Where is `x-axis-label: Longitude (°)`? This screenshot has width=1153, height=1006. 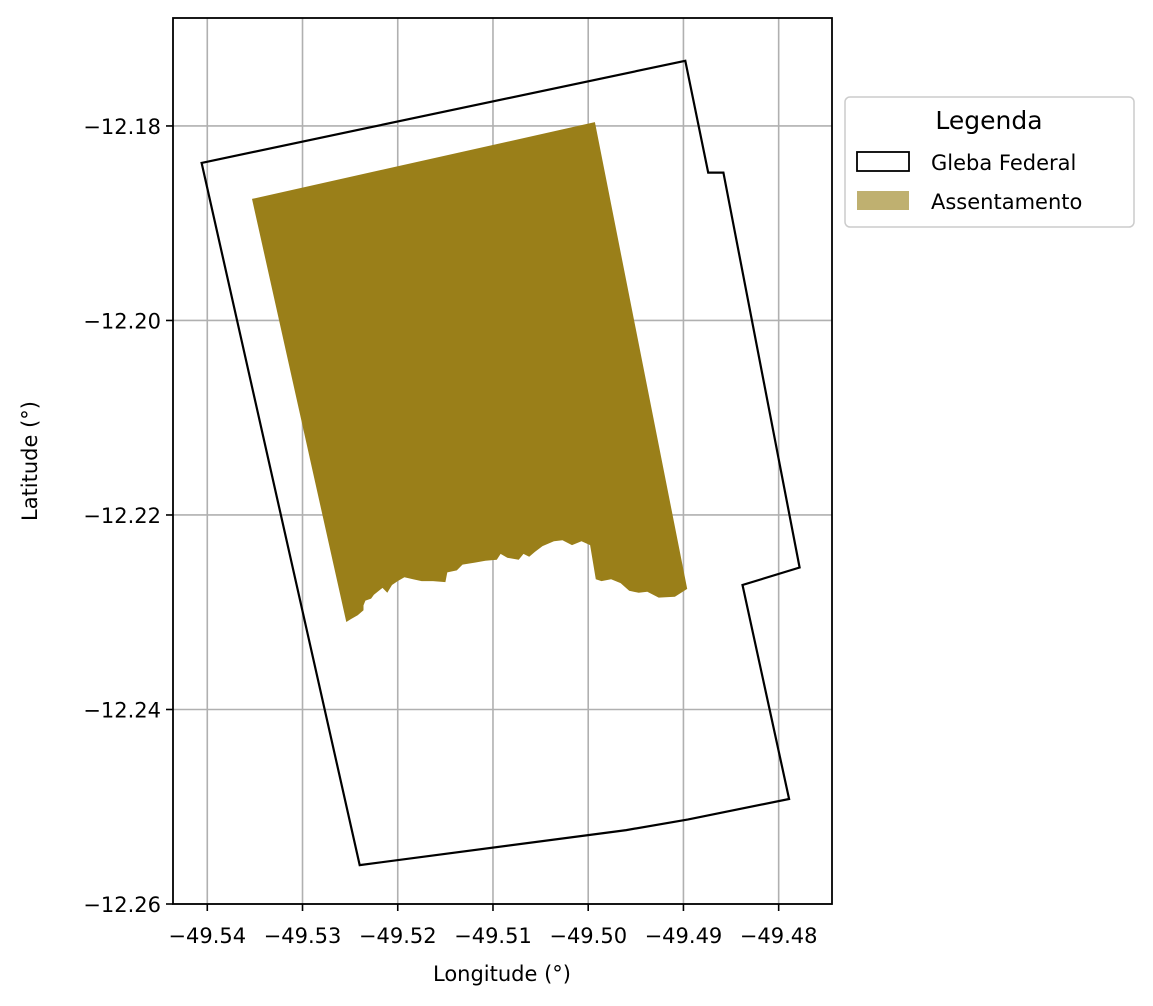 x-axis-label: Longitude (°) is located at coordinates (502, 974).